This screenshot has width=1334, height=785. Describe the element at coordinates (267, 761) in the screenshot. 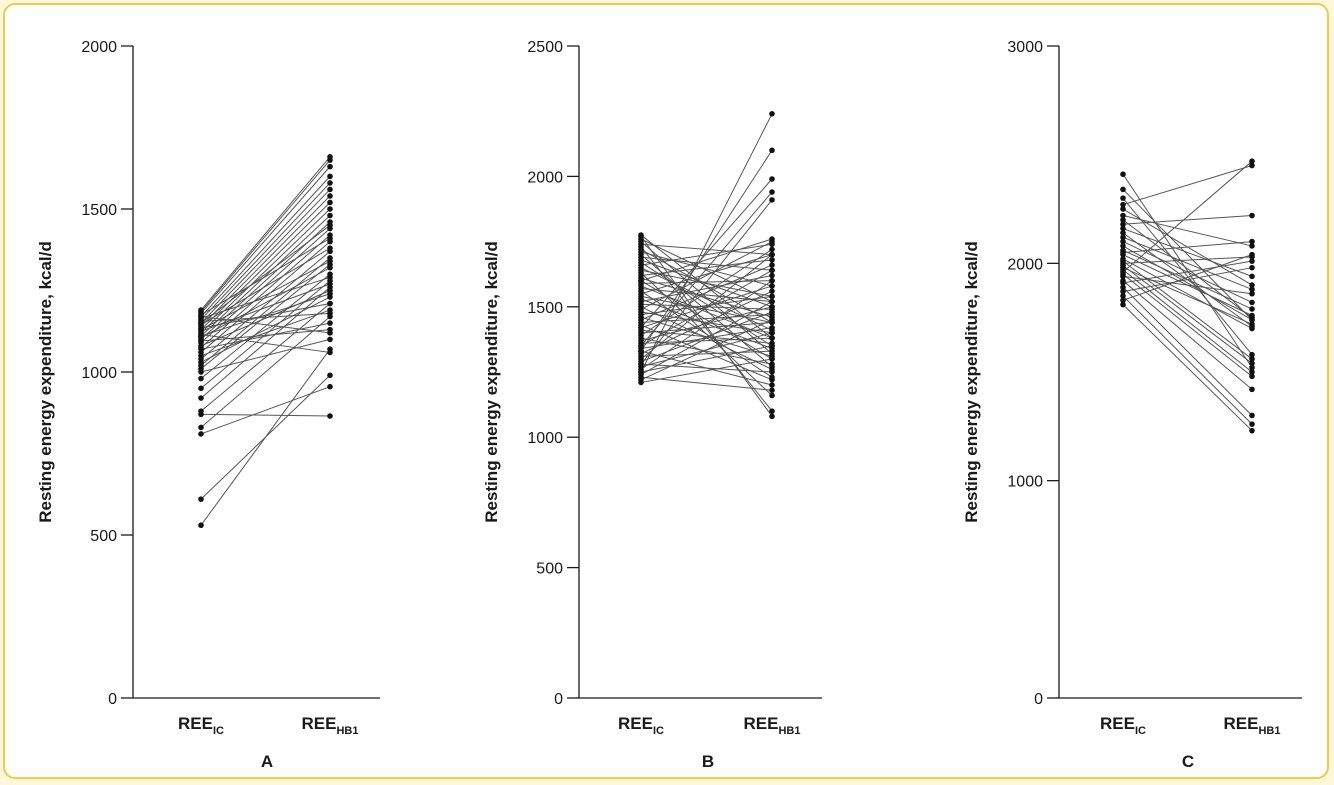

I see `panel-letter: A` at that location.